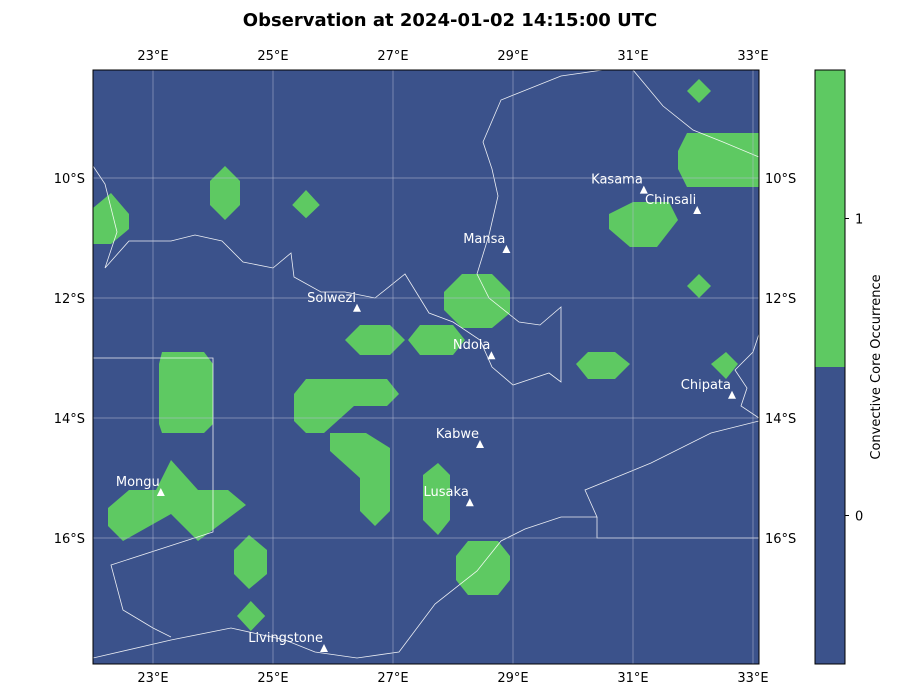 The image size is (900, 700). I want to click on city-label-solwezi: Solwezi, so click(331, 298).